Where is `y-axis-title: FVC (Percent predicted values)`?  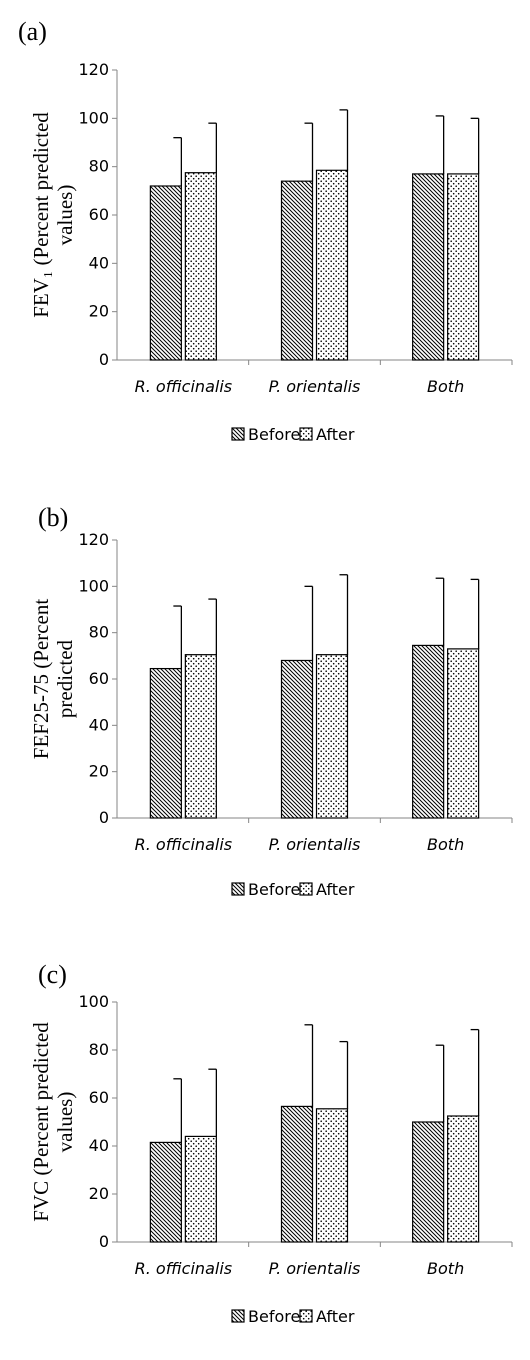 y-axis-title: FVC (Percent predicted values) is located at coordinates (53, 1122).